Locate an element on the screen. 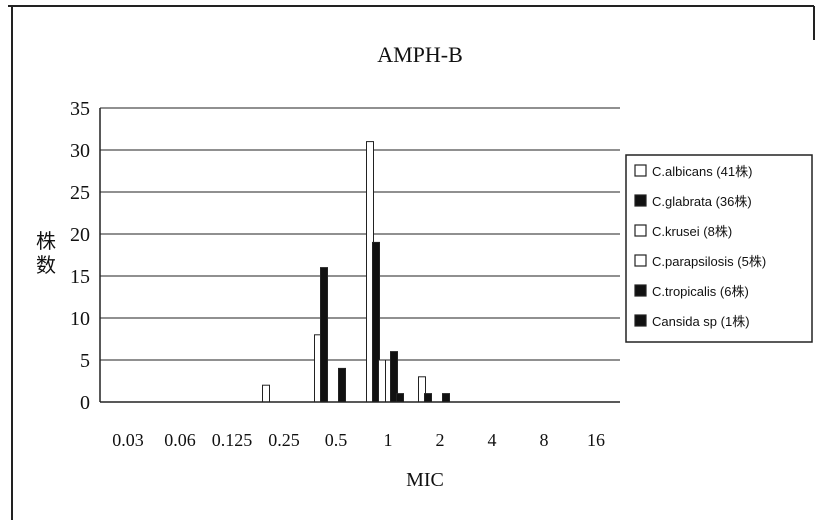 This screenshot has height=527, width=820. legend-label: C.glabrata (36株) is located at coordinates (702, 201).